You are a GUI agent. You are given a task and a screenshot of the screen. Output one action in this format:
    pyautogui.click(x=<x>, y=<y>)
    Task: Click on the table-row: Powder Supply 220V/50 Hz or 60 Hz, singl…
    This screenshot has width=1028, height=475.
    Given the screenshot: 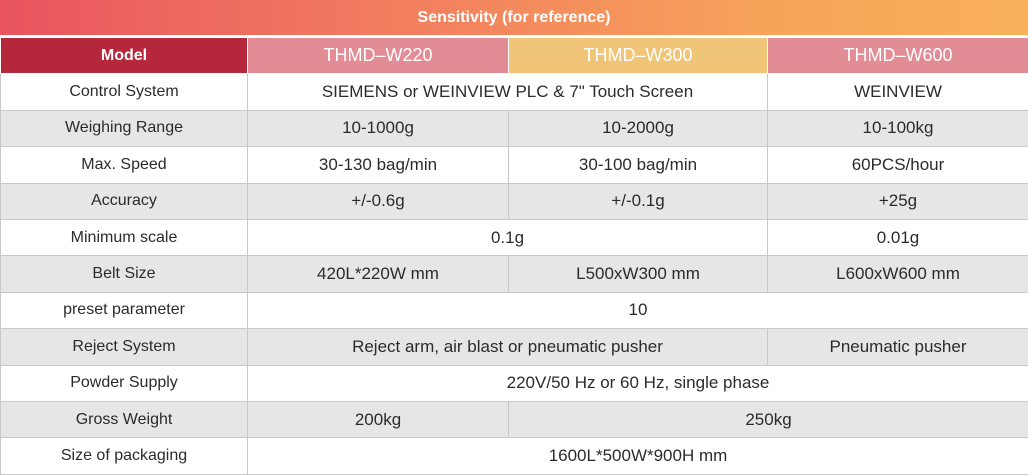 What is the action you would take?
    pyautogui.click(x=514, y=383)
    